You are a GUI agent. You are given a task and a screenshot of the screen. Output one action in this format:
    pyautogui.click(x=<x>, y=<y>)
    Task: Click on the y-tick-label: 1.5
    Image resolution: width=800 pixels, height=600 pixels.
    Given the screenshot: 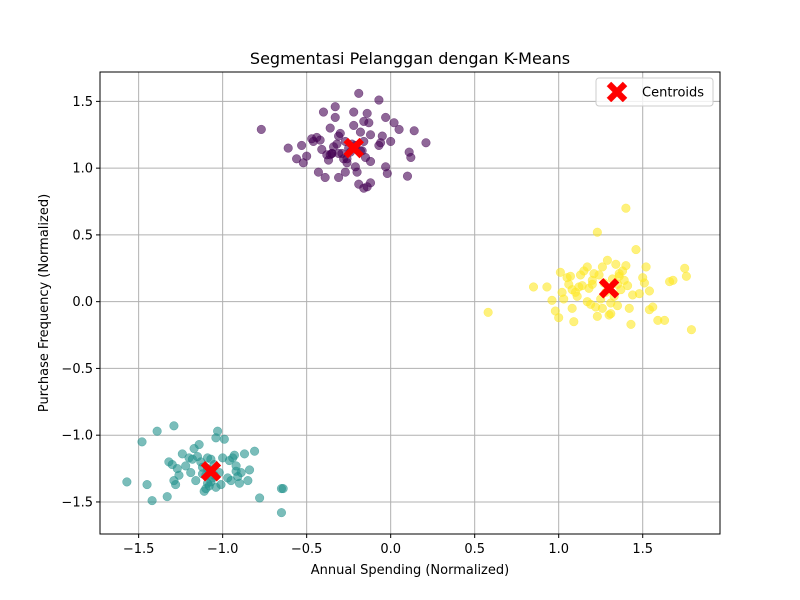 What is the action you would take?
    pyautogui.click(x=82, y=102)
    